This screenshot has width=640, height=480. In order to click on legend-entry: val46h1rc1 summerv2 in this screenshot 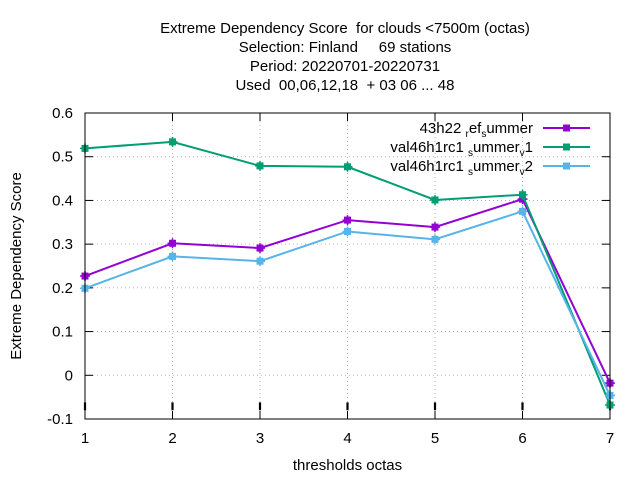, I will do `click(490, 168)`.